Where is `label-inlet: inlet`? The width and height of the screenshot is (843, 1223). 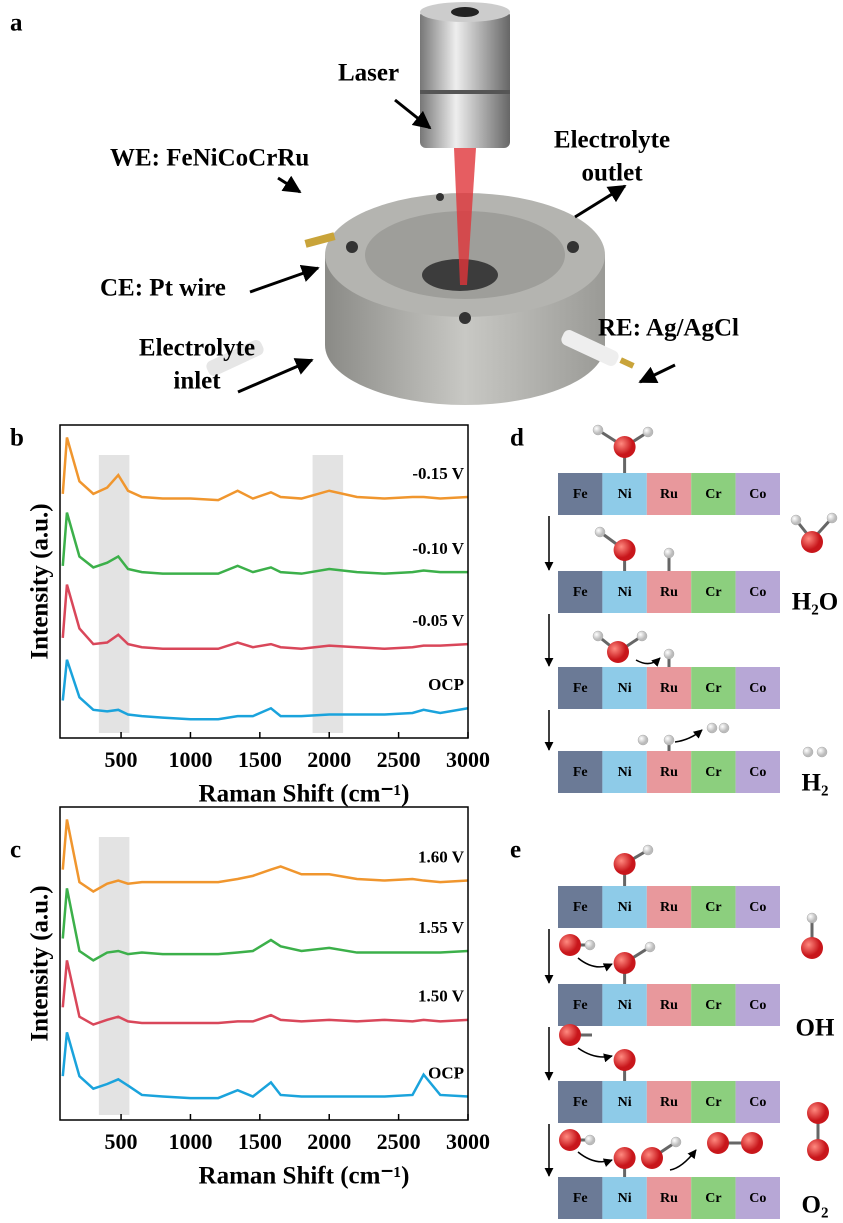 label-inlet: inlet is located at coordinates (197, 381).